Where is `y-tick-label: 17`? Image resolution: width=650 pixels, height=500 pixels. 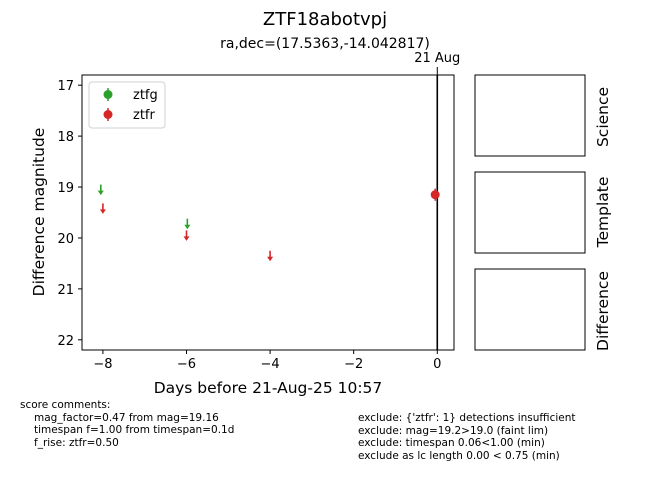
y-tick-label: 17 is located at coordinates (65, 86).